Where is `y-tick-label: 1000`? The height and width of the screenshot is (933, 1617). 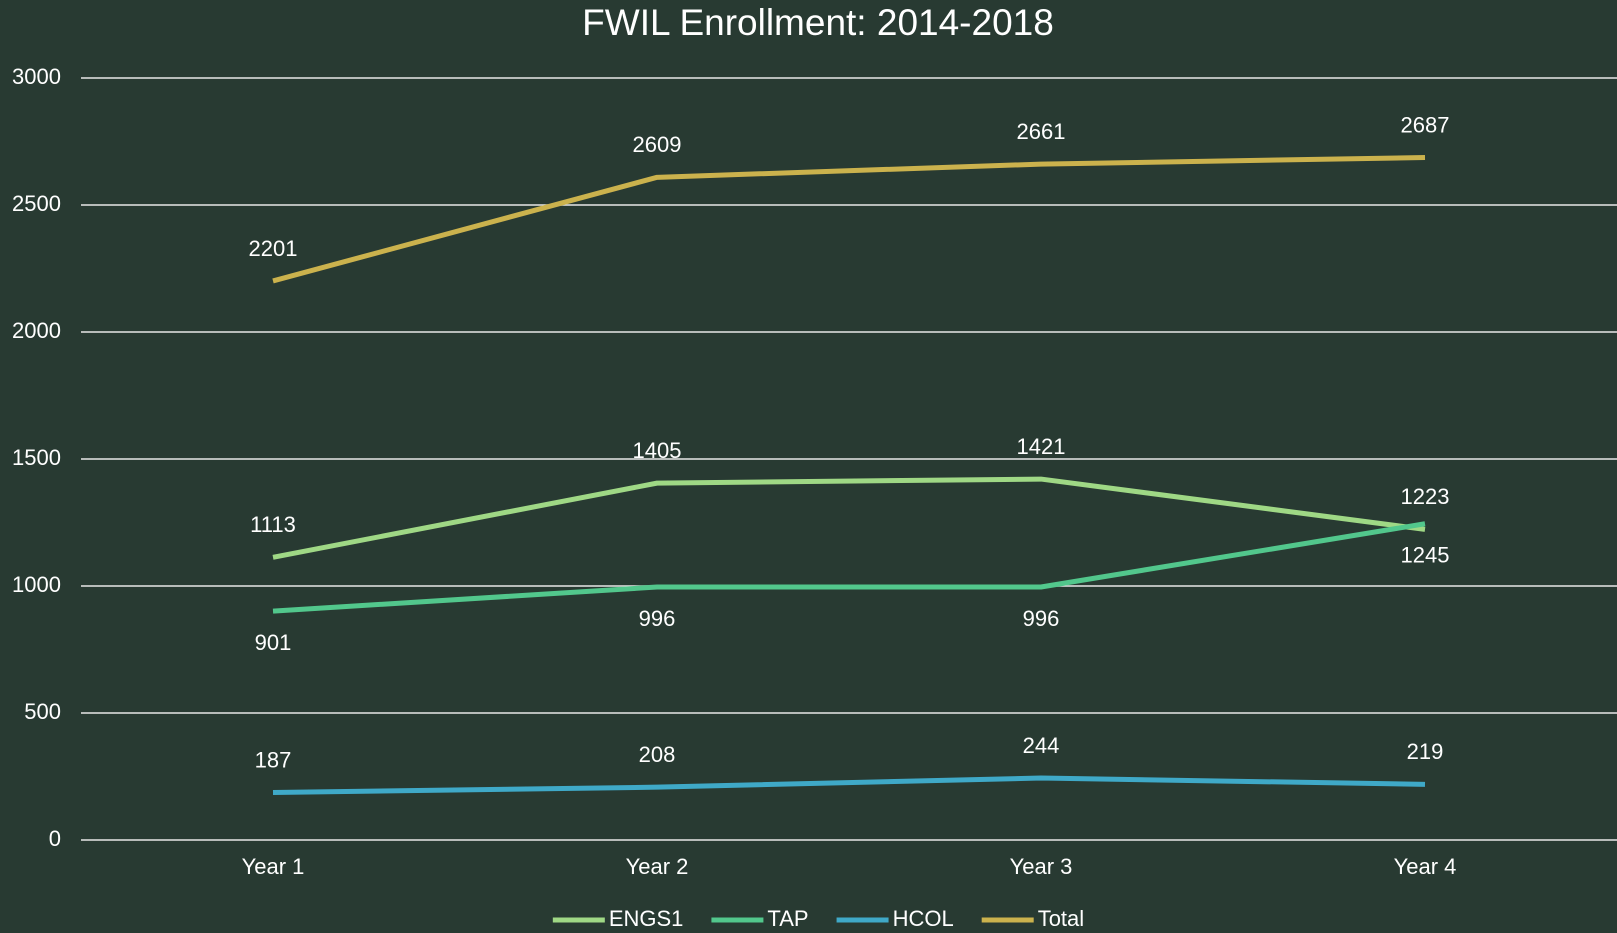 y-tick-label: 1000 is located at coordinates (36, 584).